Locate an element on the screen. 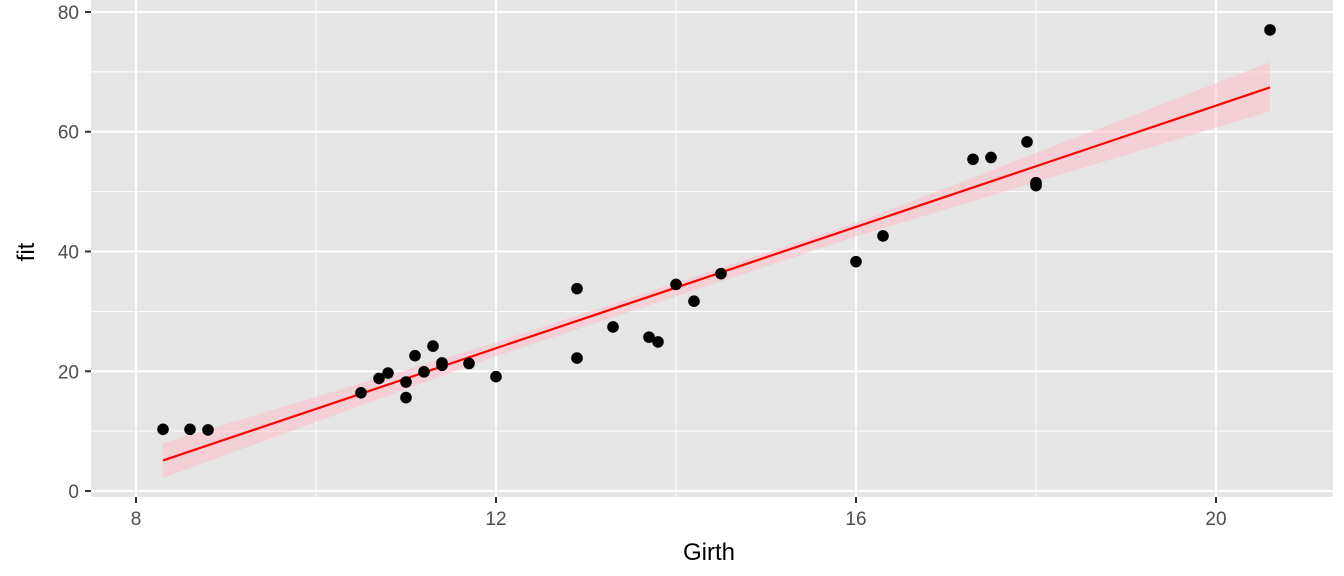 This screenshot has width=1344, height=576. x-tick-label: 8 is located at coordinates (136, 519).